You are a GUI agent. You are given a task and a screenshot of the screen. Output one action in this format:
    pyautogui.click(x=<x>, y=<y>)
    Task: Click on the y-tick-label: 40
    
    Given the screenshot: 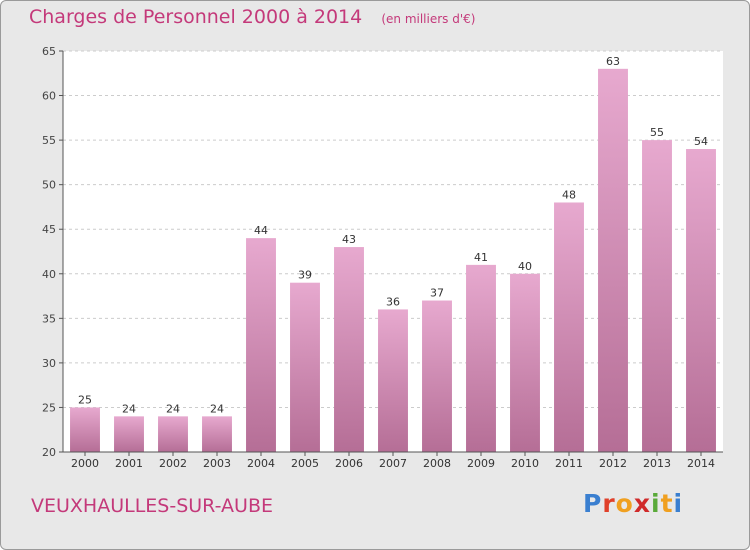 What is the action you would take?
    pyautogui.click(x=49, y=274)
    